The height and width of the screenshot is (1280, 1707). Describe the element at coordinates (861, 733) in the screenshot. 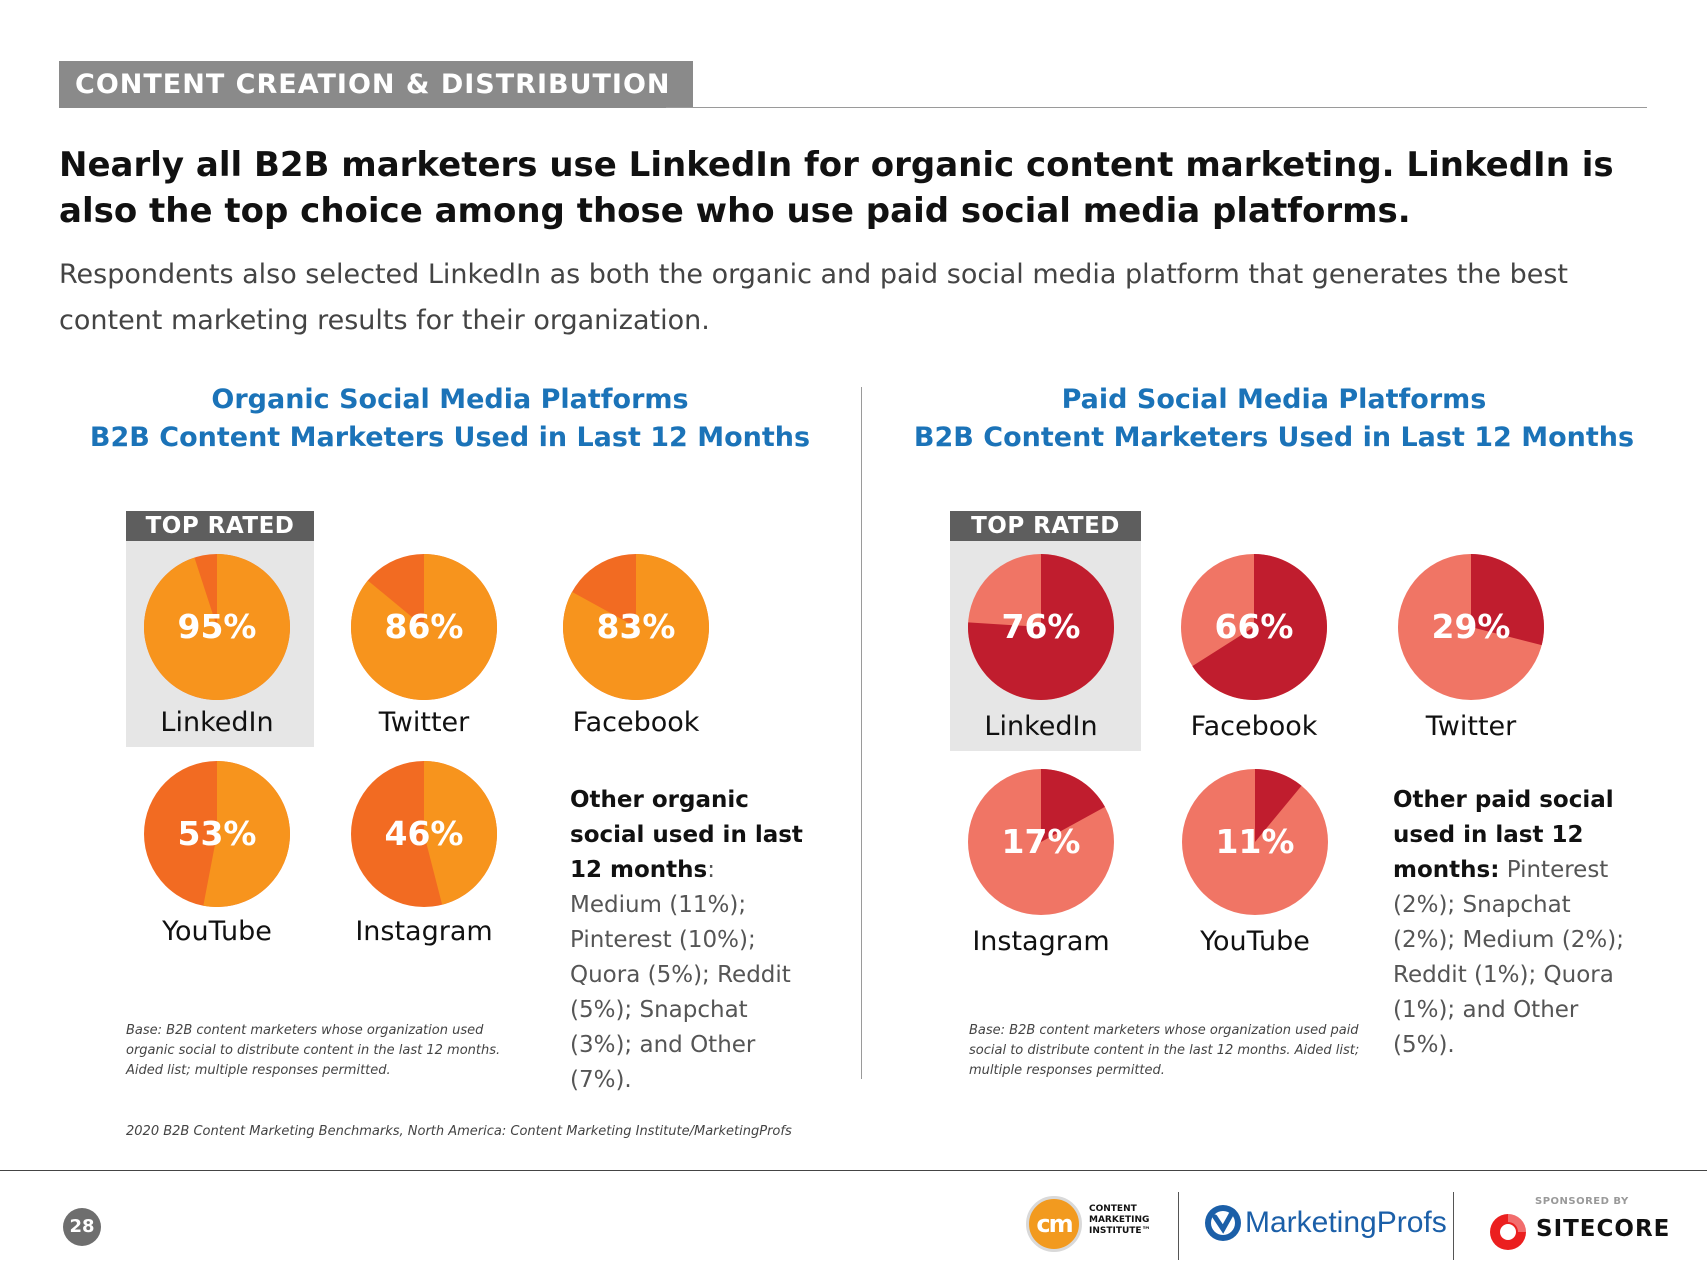

I see `panel-divider` at that location.